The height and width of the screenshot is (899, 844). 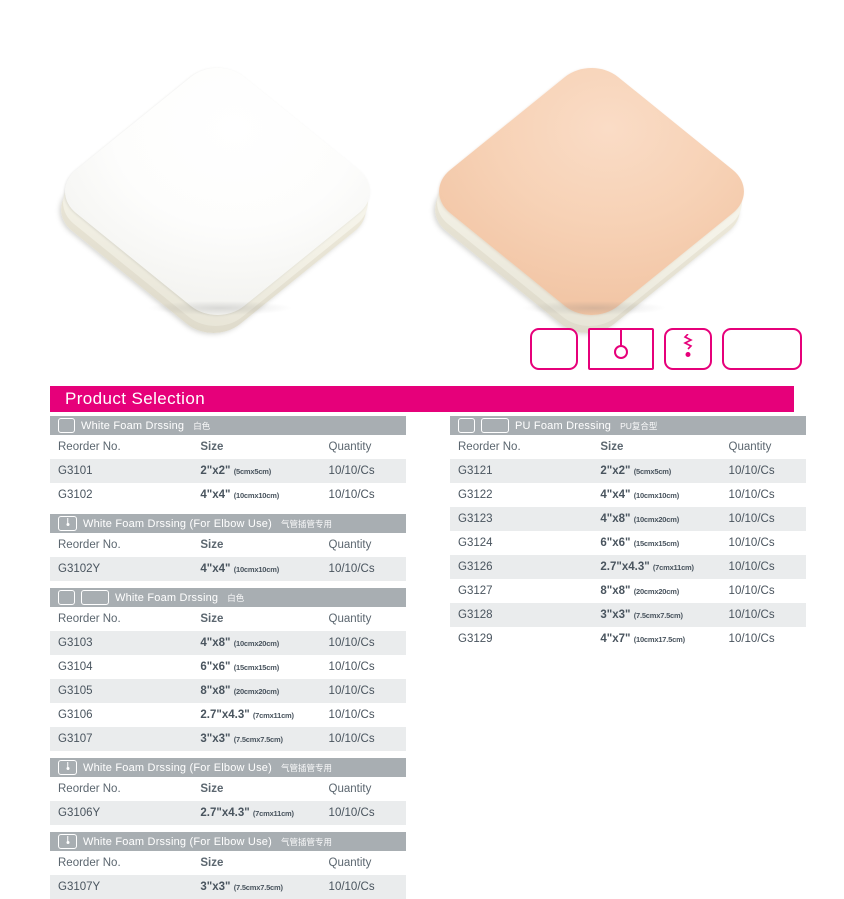 I want to click on section-header-label-zh: PU复合型, so click(x=639, y=425).